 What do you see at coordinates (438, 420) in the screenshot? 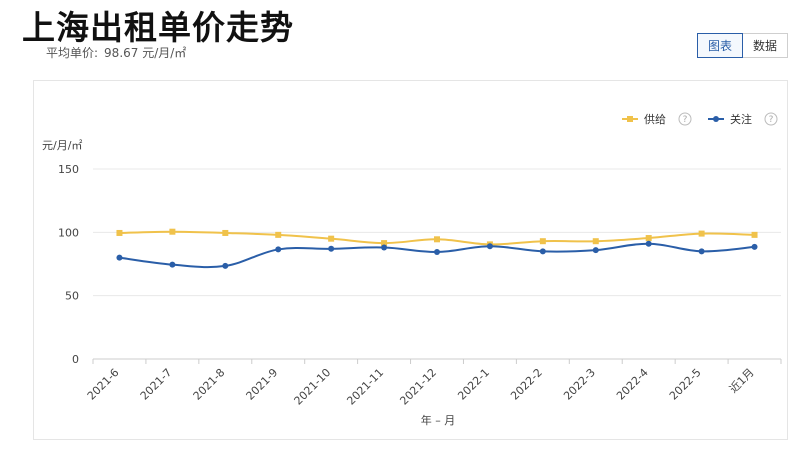
I see `x-axis-title: 年 – 月` at bounding box center [438, 420].